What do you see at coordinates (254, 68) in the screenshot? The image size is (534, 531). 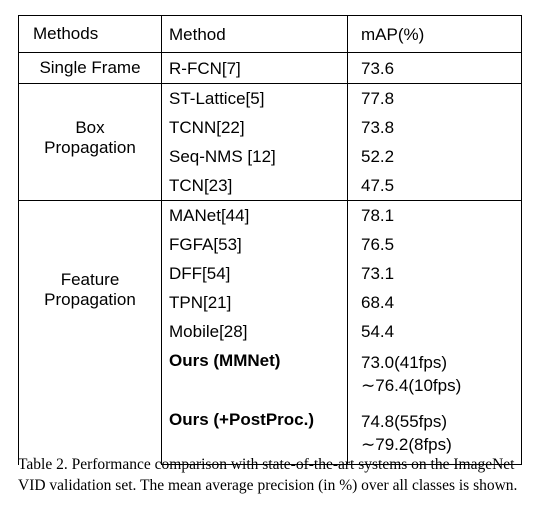 I see `method-cell: R-FCN[7]` at bounding box center [254, 68].